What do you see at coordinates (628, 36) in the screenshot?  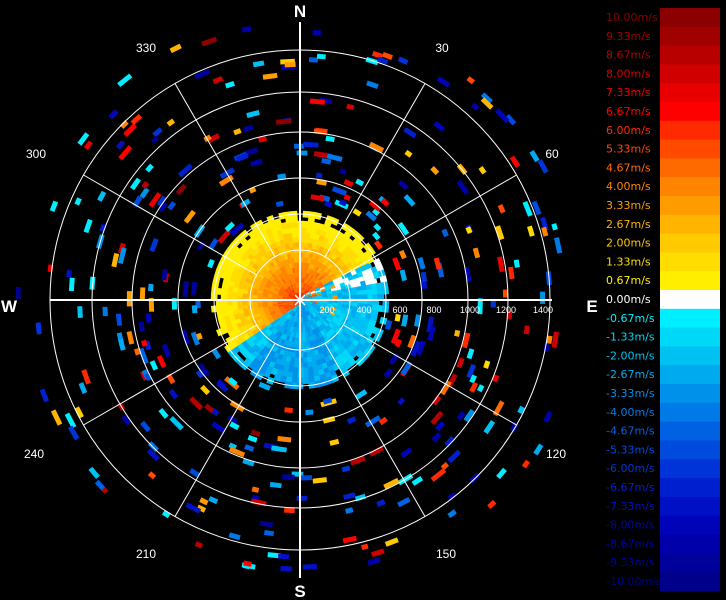 I see `legend-label: 9.33m/s` at bounding box center [628, 36].